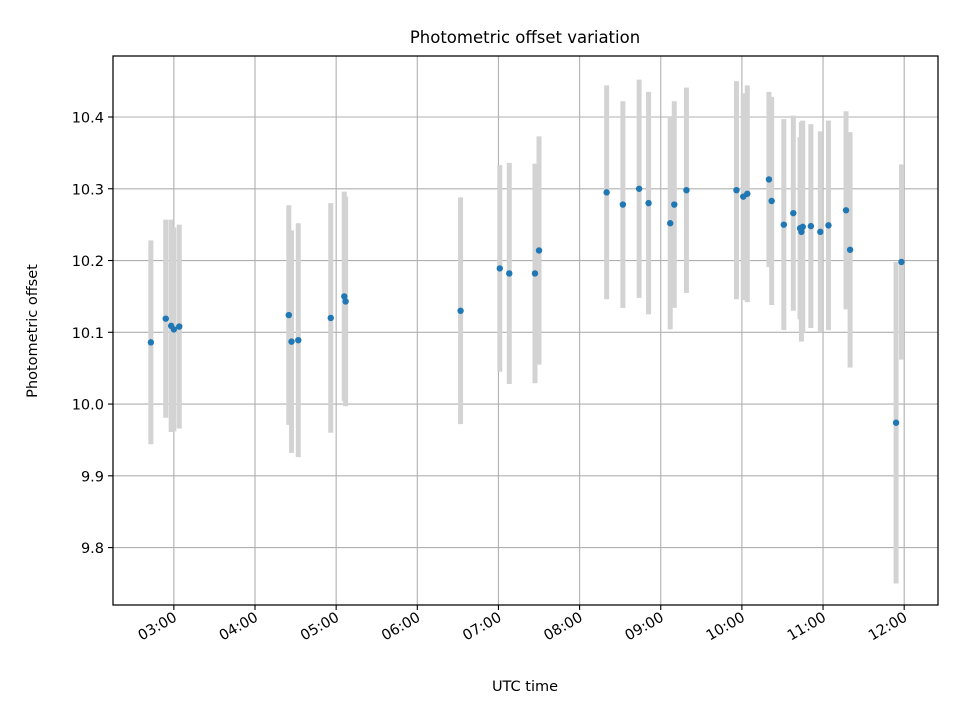 This screenshot has width=960, height=720. Describe the element at coordinates (88, 334) in the screenshot. I see `y-tick-label: 10.1` at that location.